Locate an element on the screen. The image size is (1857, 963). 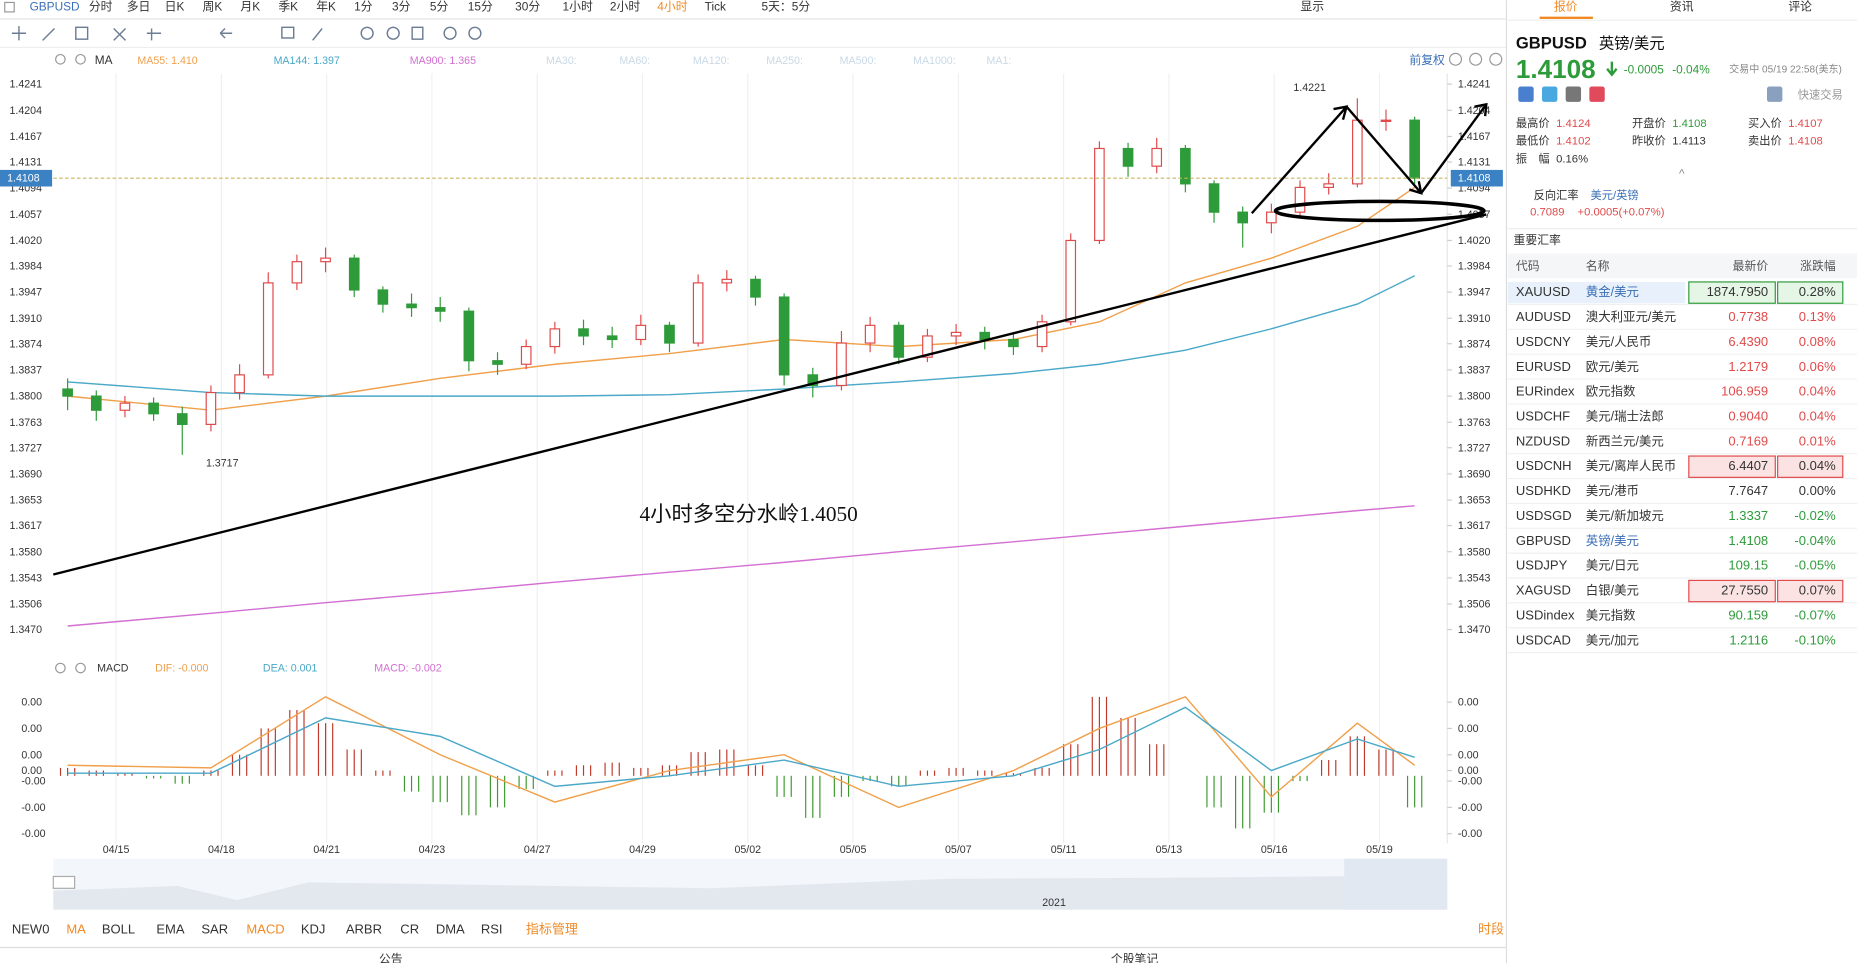
row-code: XAUUSD is located at coordinates (1543, 291).